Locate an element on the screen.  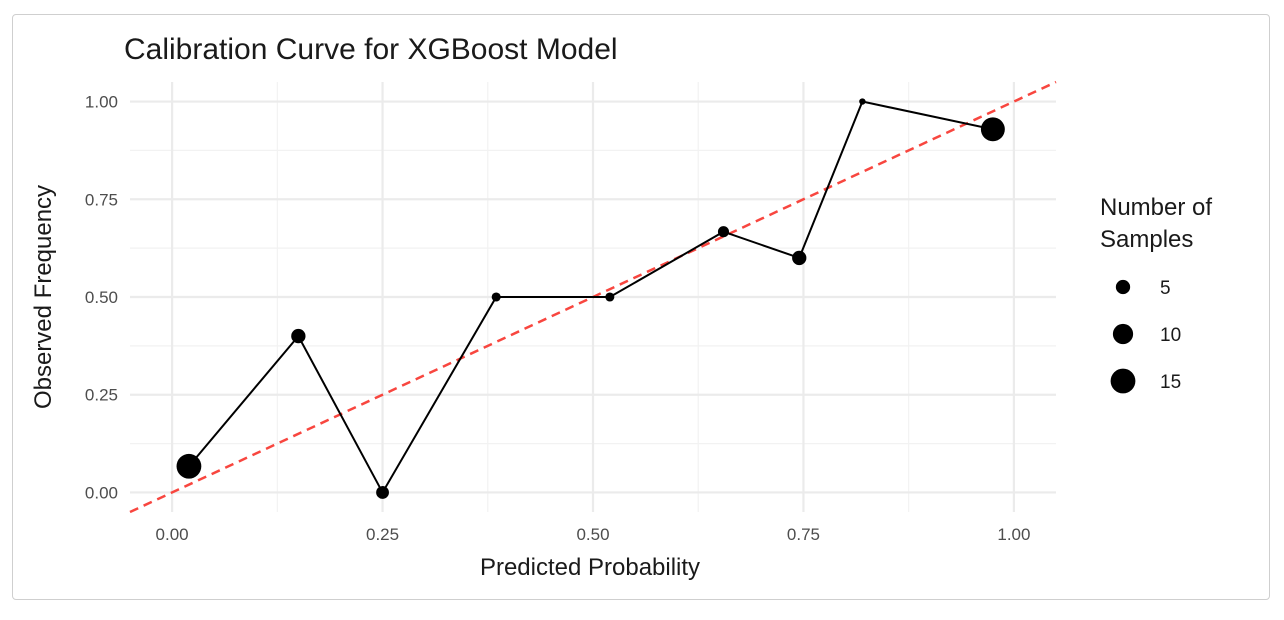
y-tick-label: 0.00 is located at coordinates (101, 492).